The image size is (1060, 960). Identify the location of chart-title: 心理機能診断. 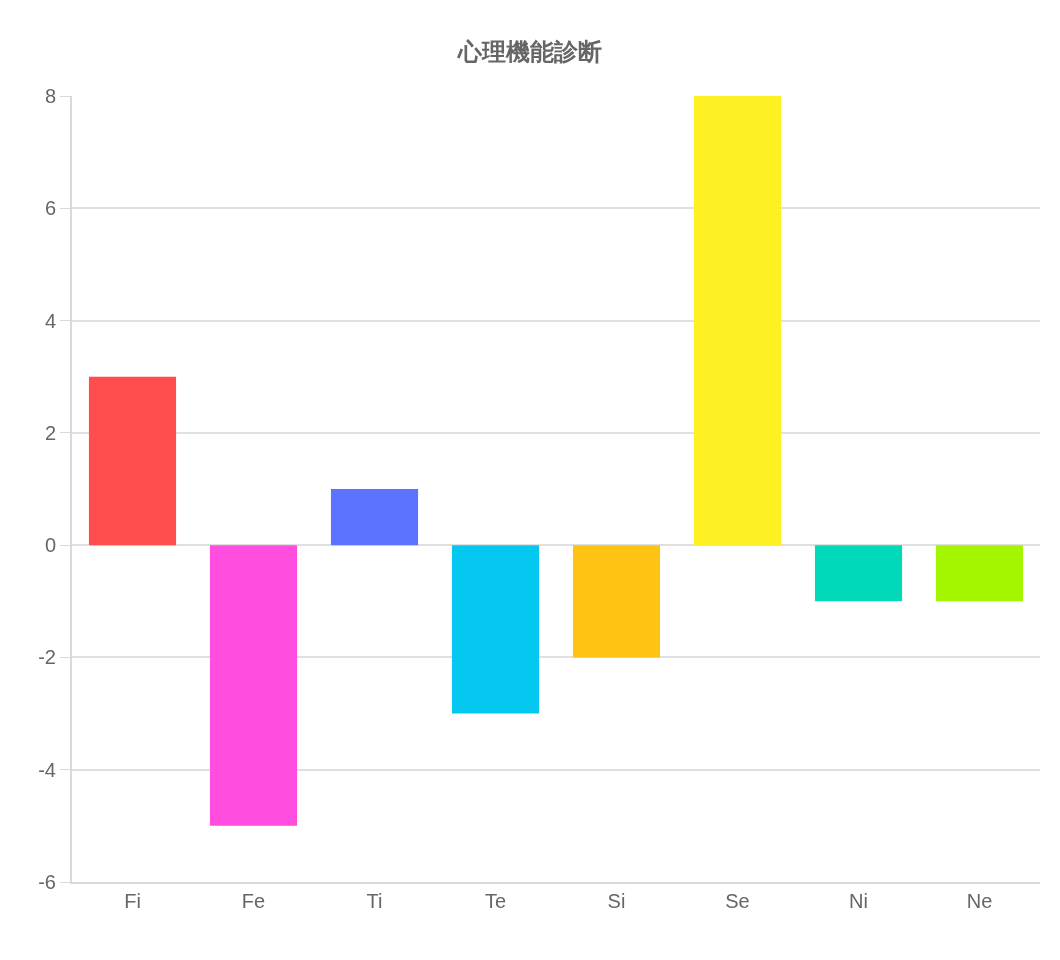
(529, 51).